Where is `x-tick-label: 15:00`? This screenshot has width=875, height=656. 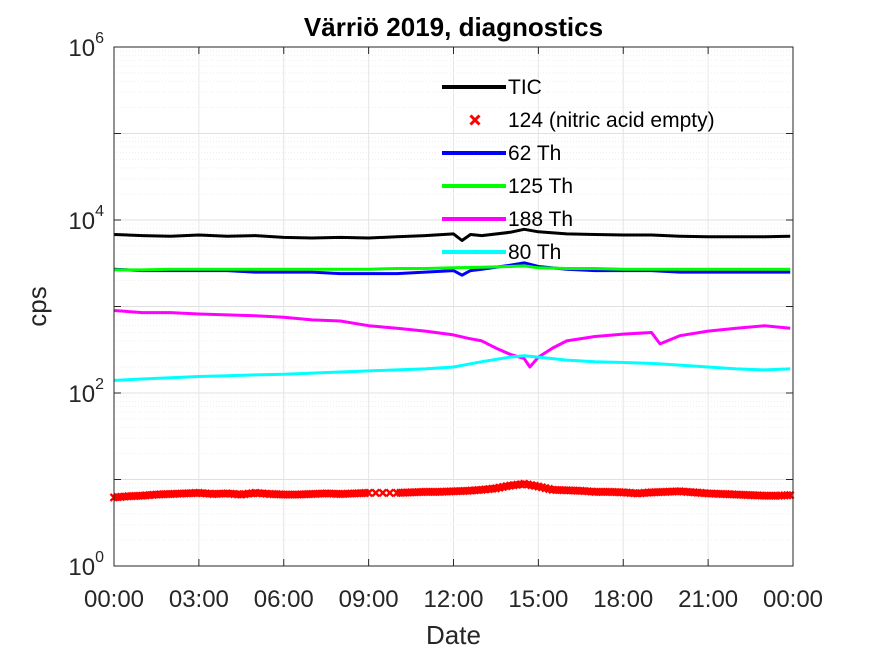 x-tick-label: 15:00 is located at coordinates (538, 599).